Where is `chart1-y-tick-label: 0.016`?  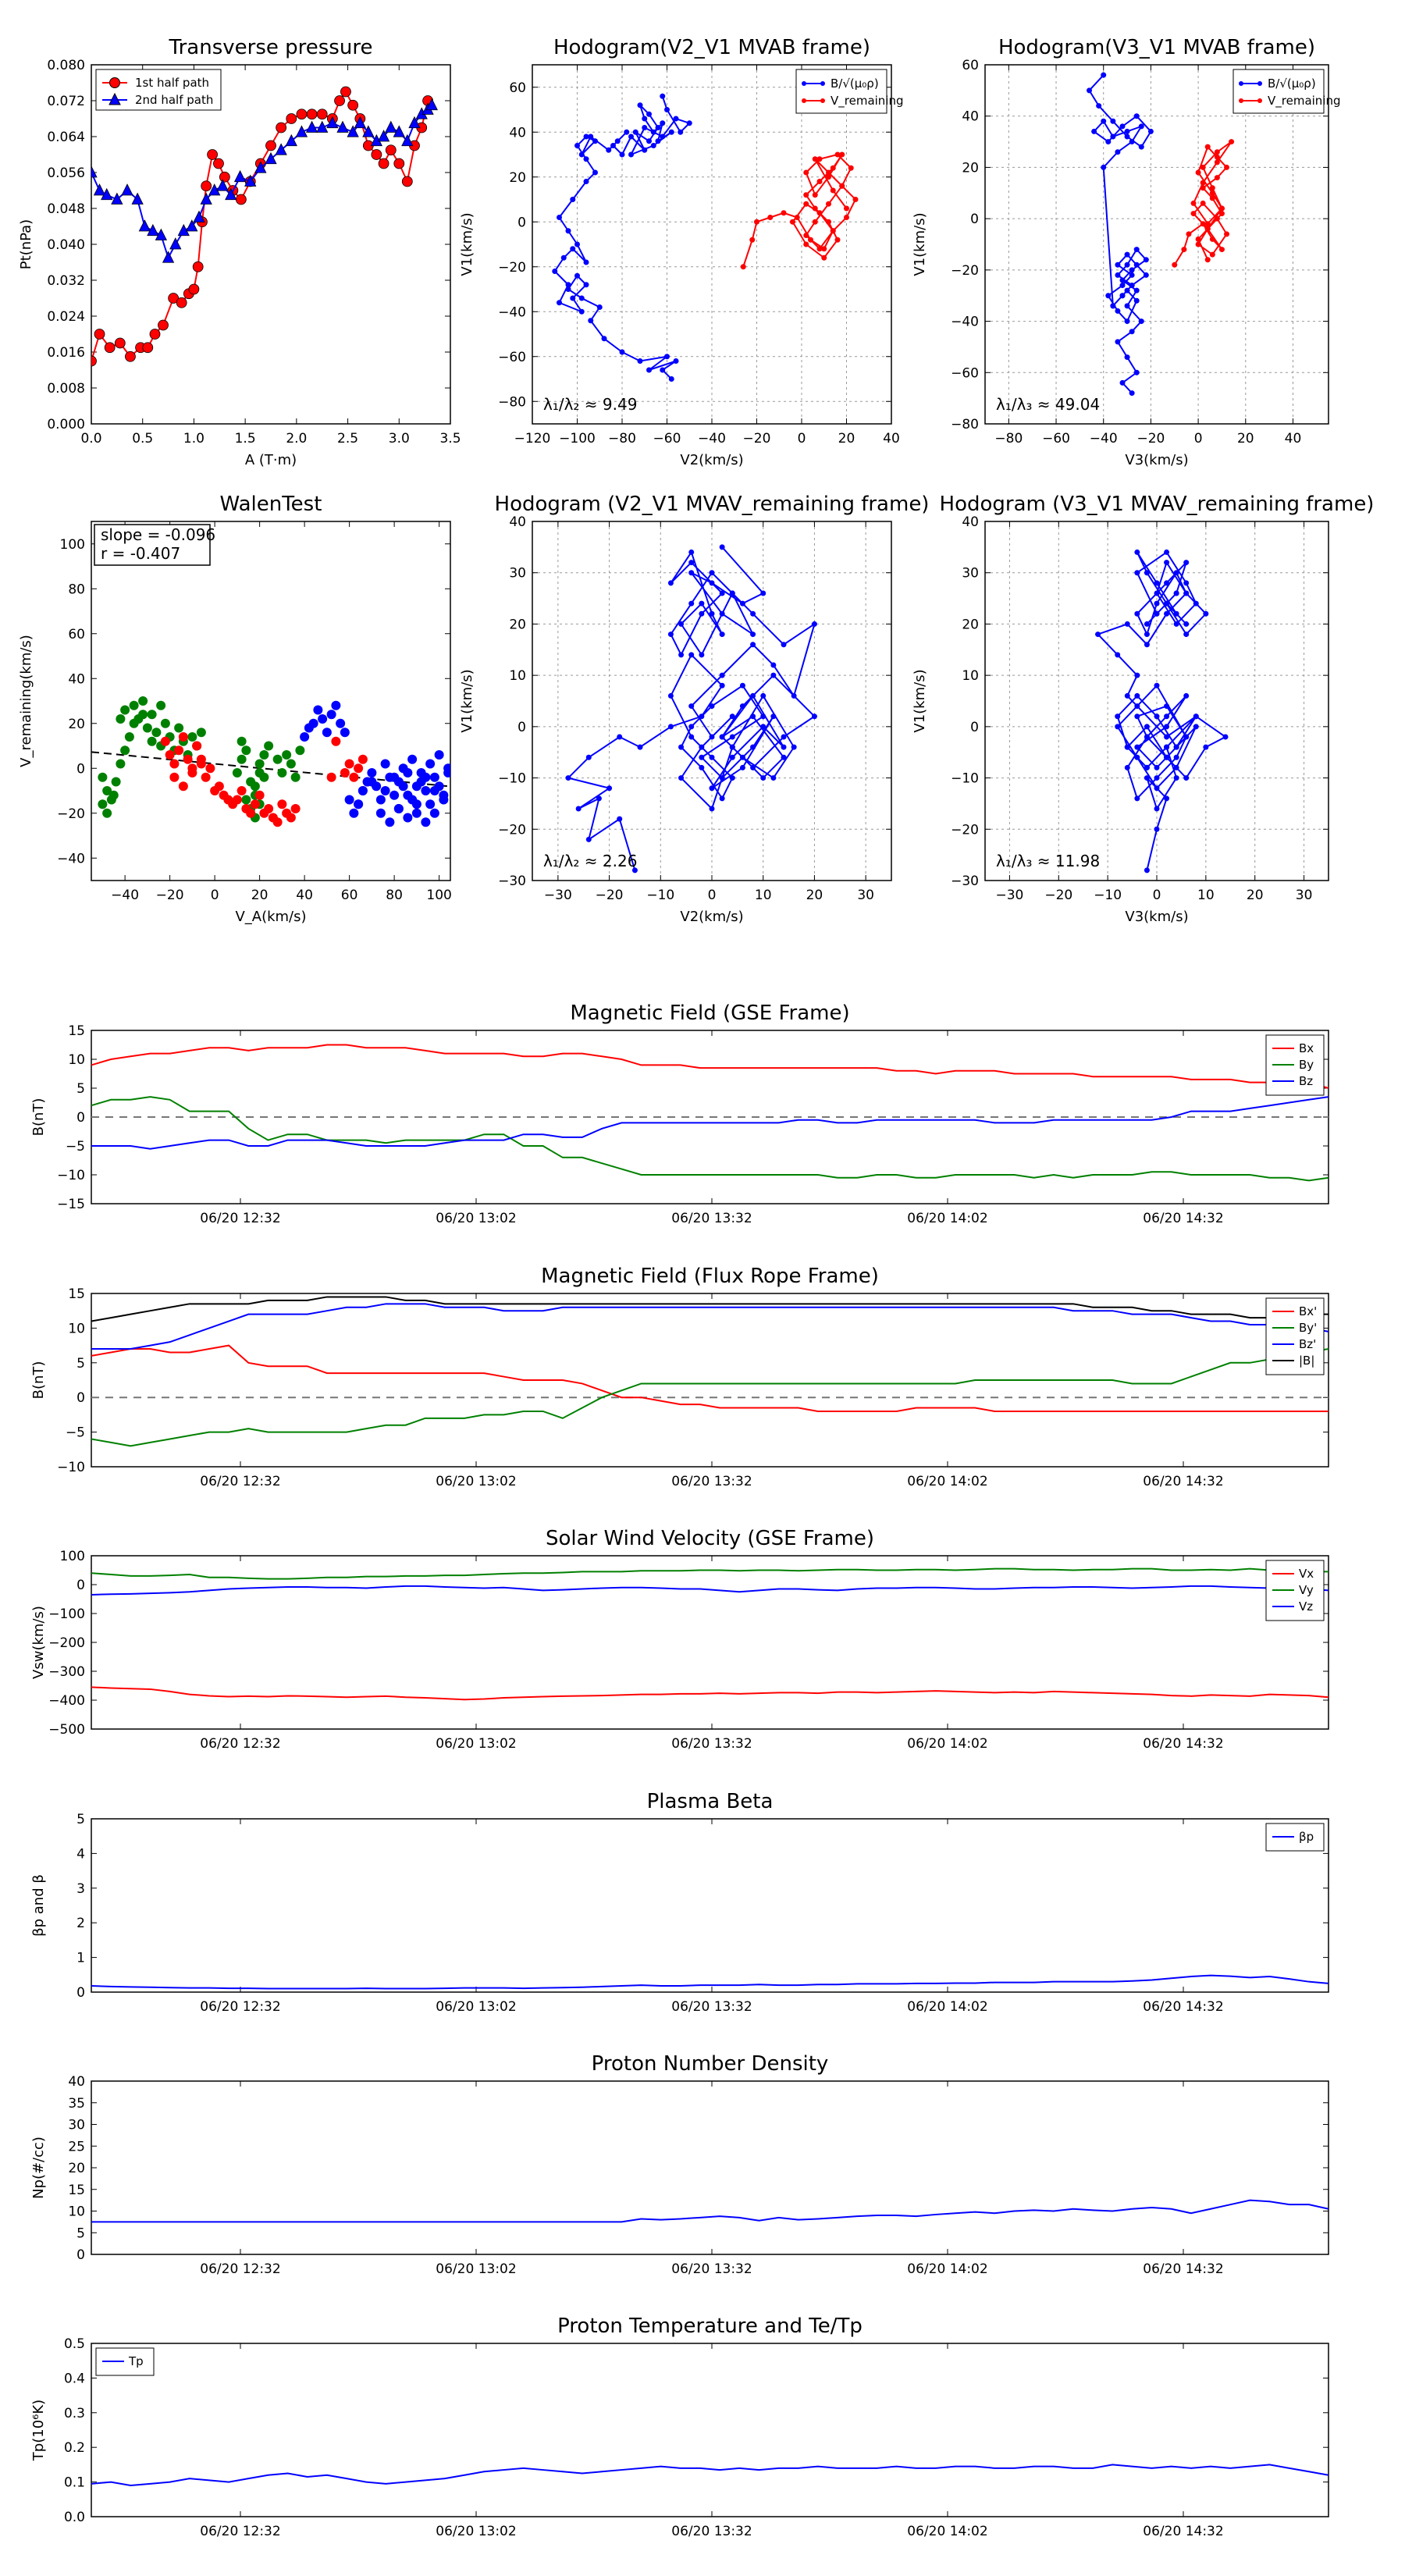 chart1-y-tick-label: 0.016 is located at coordinates (66, 353).